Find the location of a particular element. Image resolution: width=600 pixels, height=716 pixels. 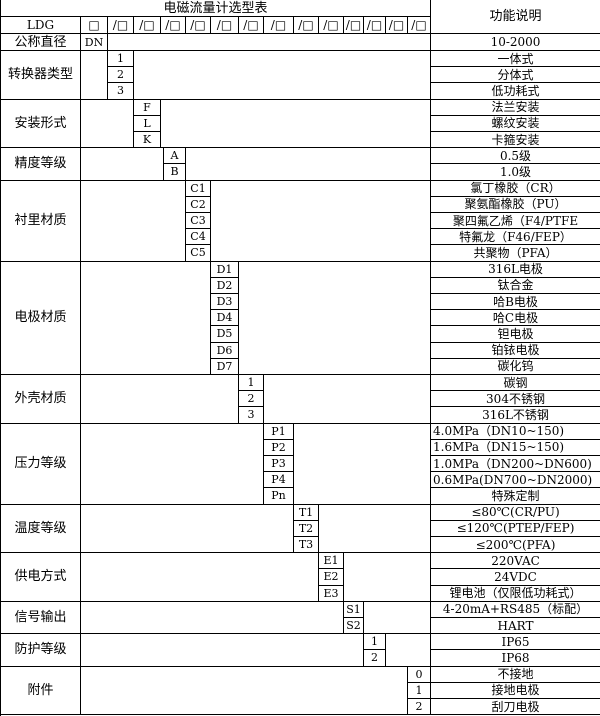

group-label: 供电方式 is located at coordinates (41, 577).